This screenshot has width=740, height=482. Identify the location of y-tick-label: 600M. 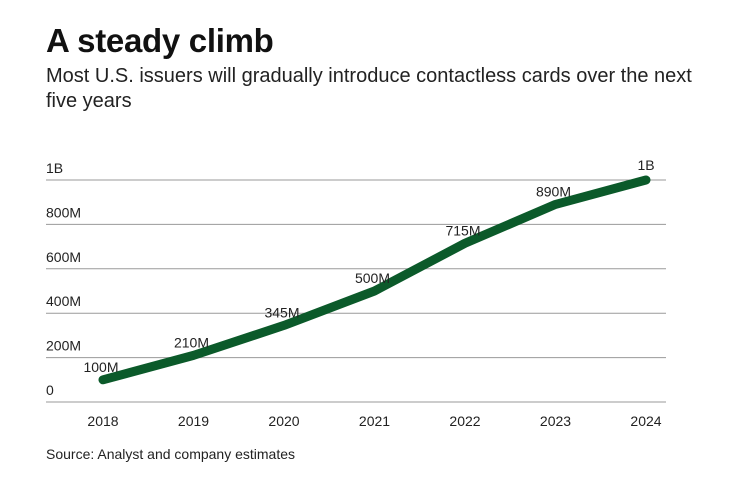
(63, 257).